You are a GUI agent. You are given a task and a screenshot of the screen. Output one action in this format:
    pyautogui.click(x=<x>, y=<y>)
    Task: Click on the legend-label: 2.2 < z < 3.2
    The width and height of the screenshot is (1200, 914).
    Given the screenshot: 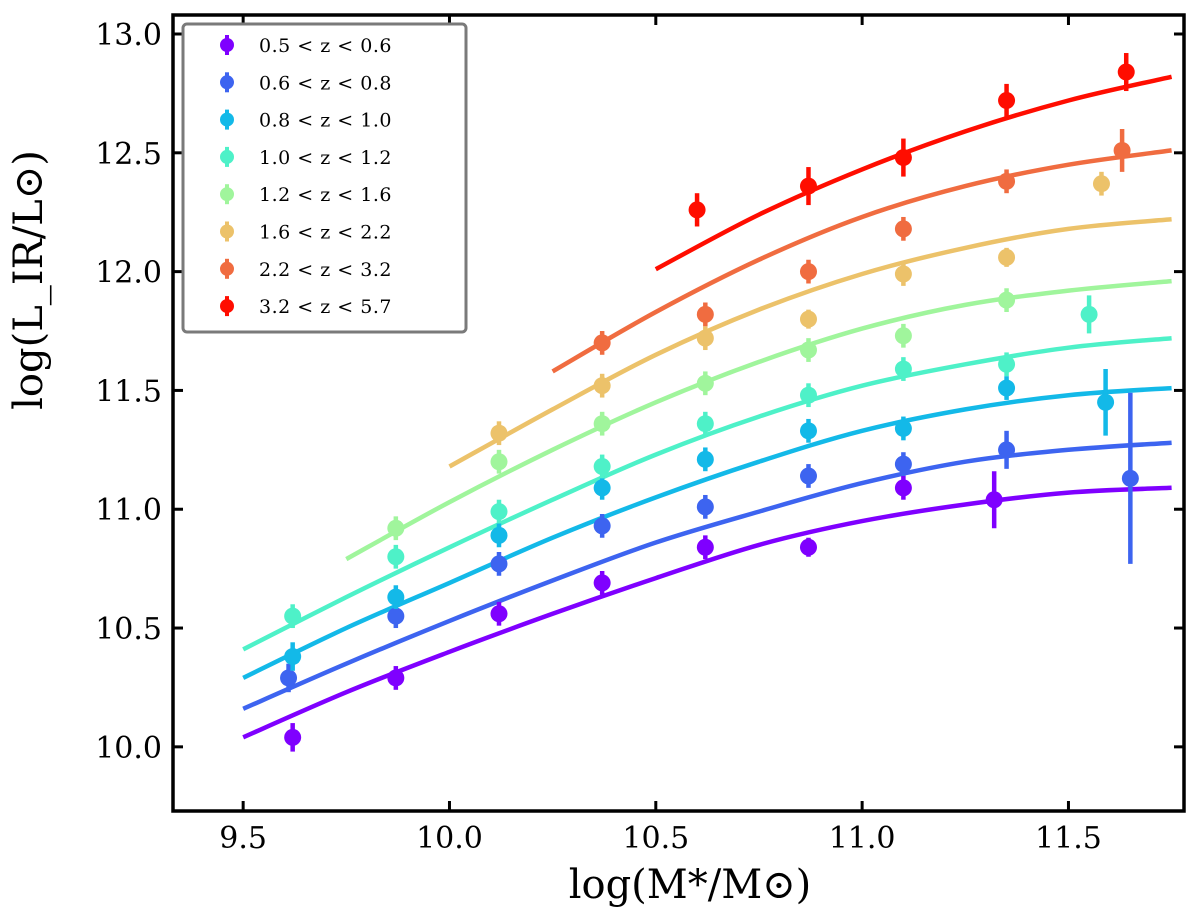 What is the action you would take?
    pyautogui.click(x=325, y=270)
    